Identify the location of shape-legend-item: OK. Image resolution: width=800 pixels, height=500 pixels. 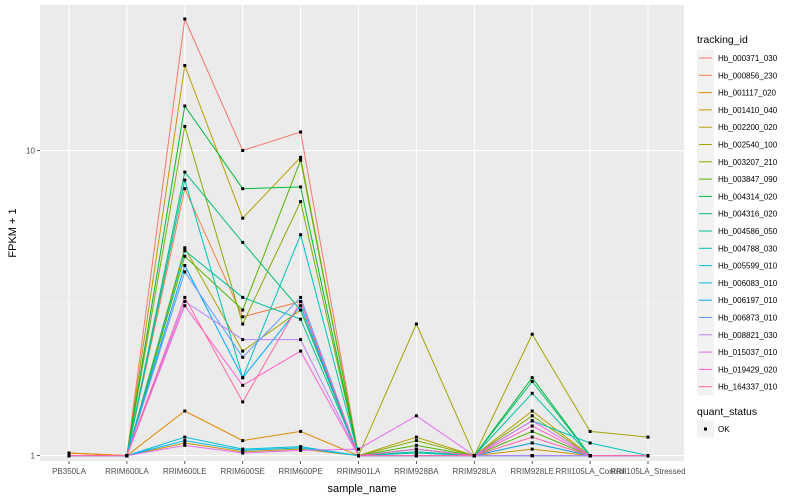
(713, 429).